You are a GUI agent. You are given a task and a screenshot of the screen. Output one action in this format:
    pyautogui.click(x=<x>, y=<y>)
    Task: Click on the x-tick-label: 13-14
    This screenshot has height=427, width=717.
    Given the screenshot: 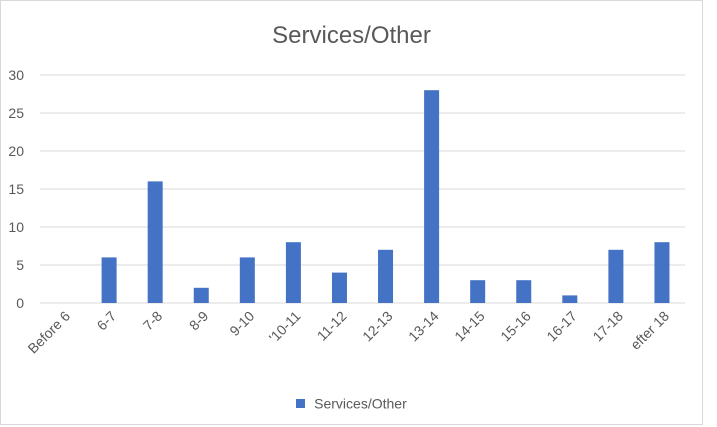 What is the action you would take?
    pyautogui.click(x=423, y=326)
    